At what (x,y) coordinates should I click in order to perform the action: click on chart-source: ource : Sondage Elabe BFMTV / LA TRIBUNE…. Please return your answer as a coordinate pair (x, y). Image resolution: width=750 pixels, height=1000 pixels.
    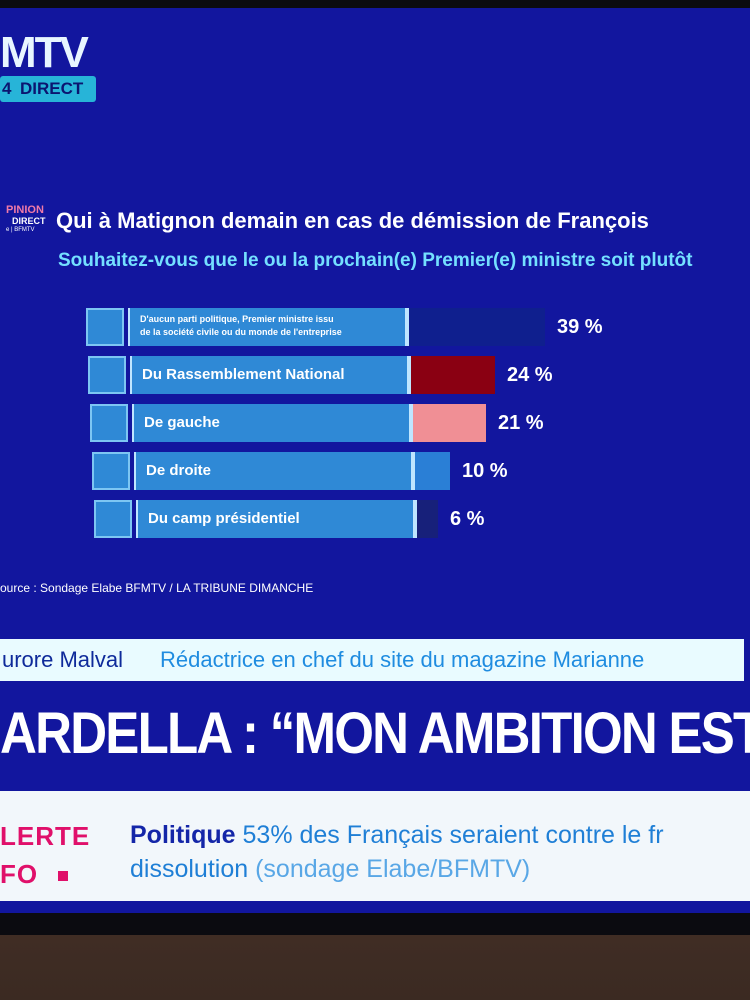
    Looking at the image, I should click on (157, 588).